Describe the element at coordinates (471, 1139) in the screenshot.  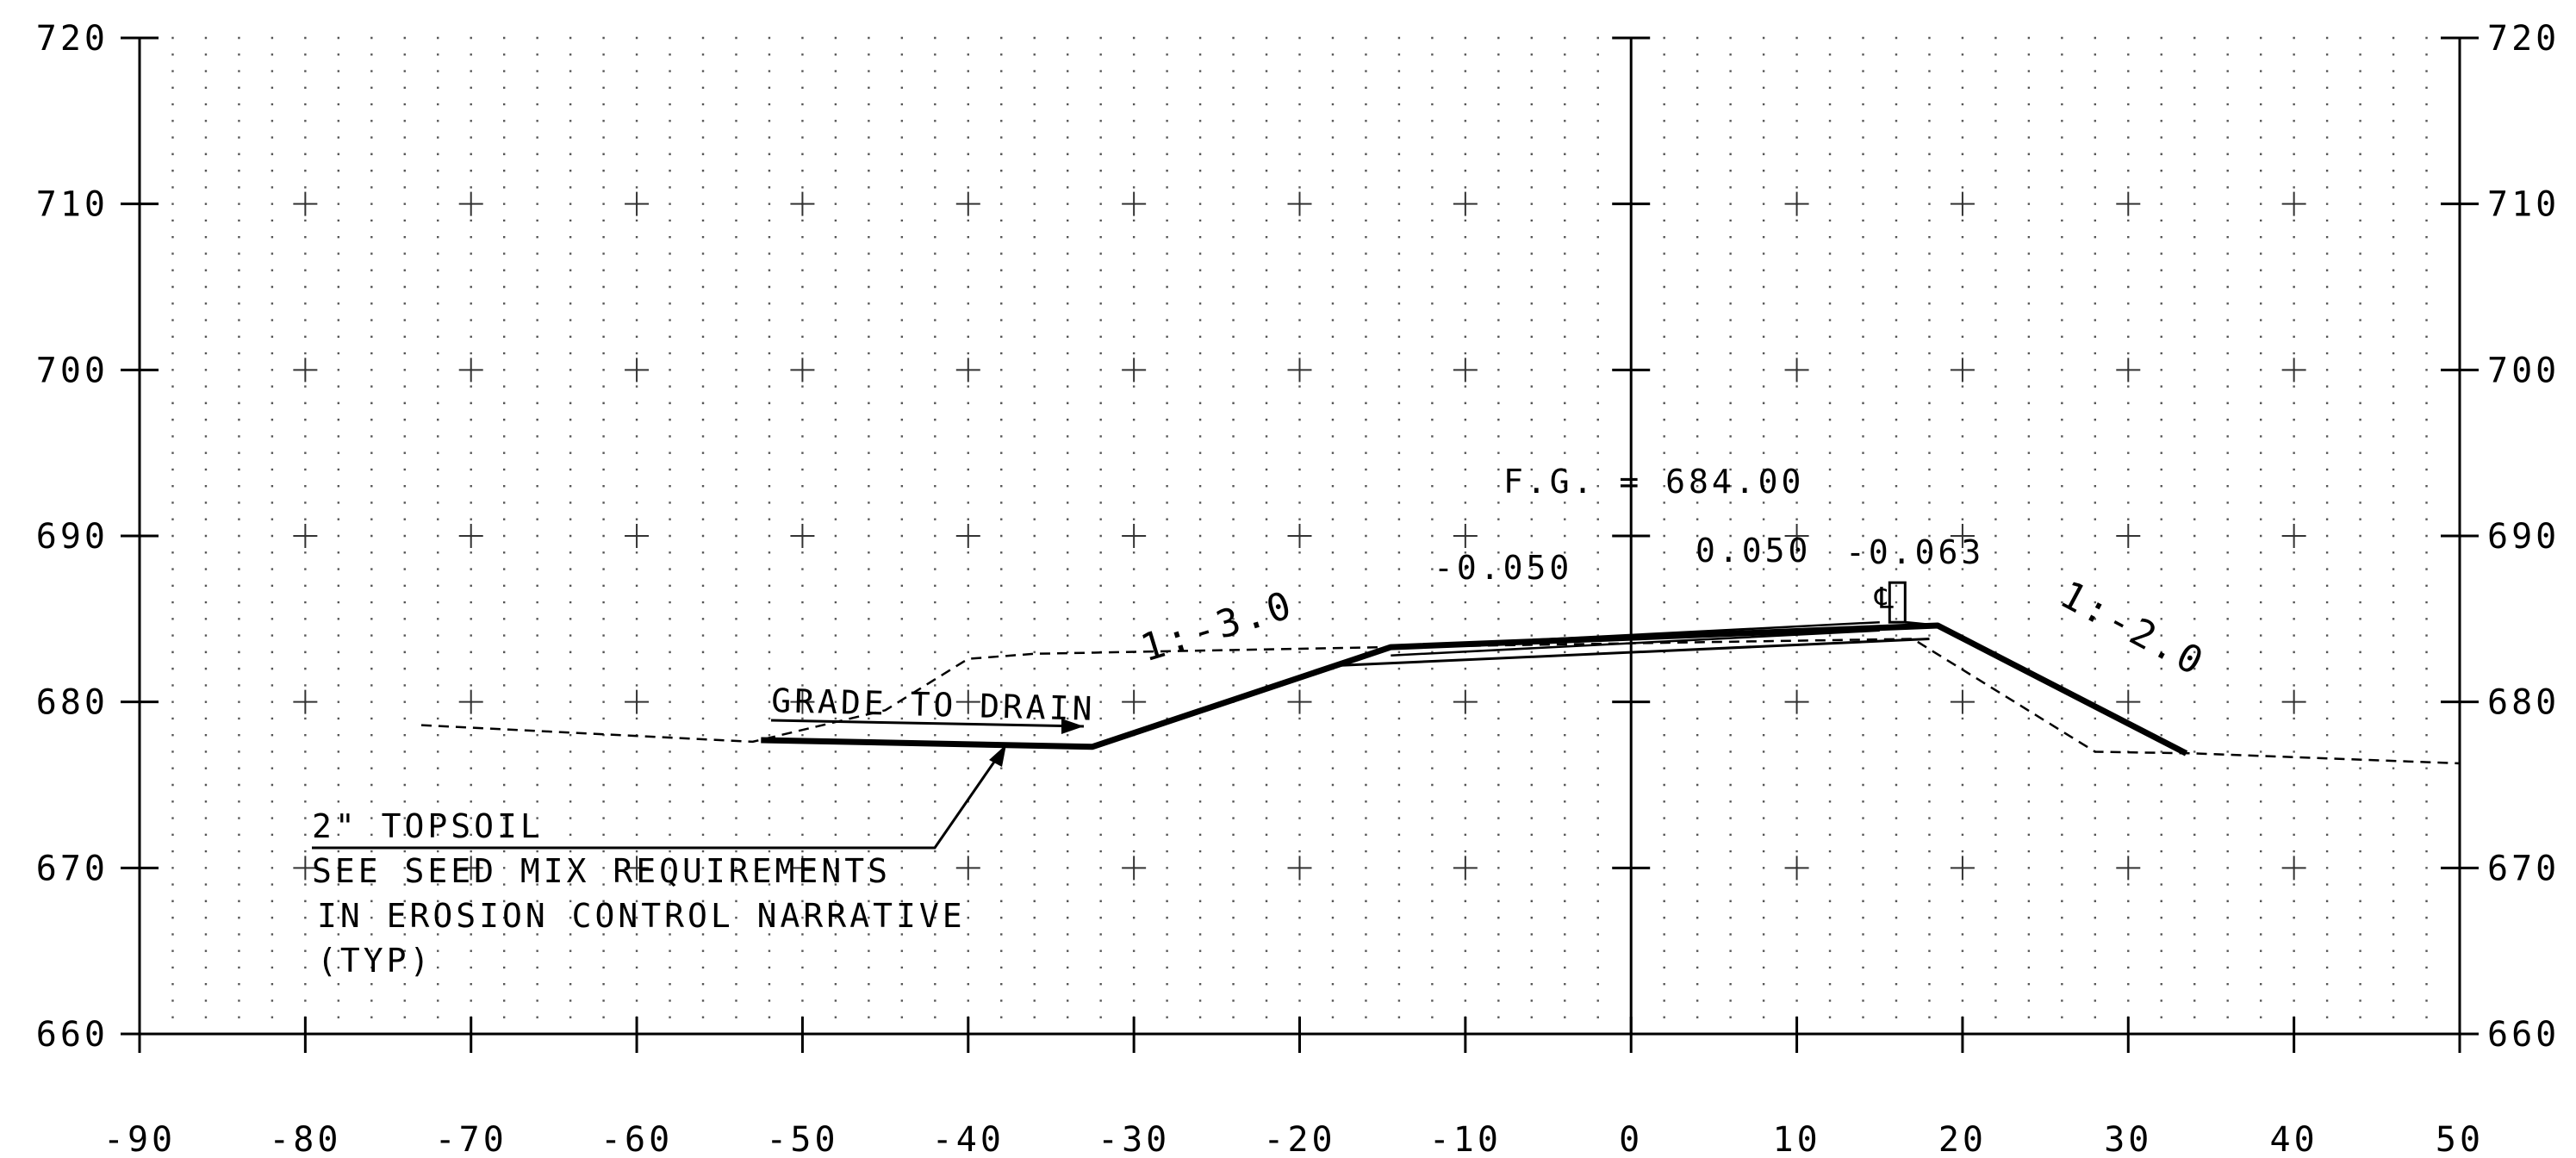
I see `x-tick-label: -70` at that location.